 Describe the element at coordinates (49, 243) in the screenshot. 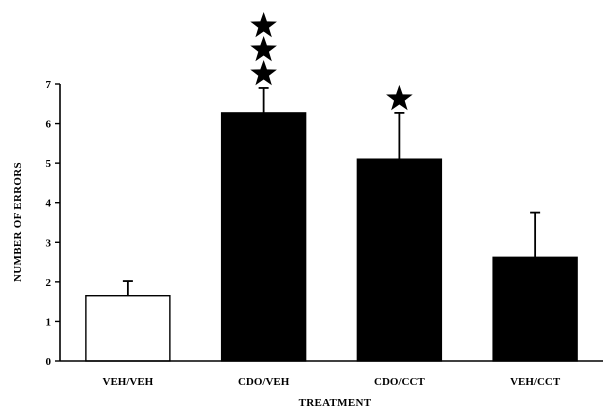

I see `y-tick-label: 3` at that location.